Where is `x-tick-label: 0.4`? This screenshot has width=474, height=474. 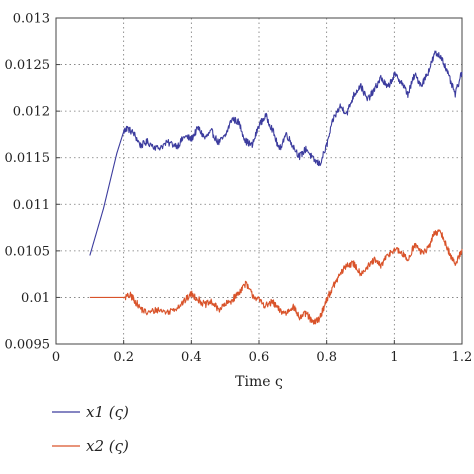
x-tick-label: 0.4 is located at coordinates (191, 357).